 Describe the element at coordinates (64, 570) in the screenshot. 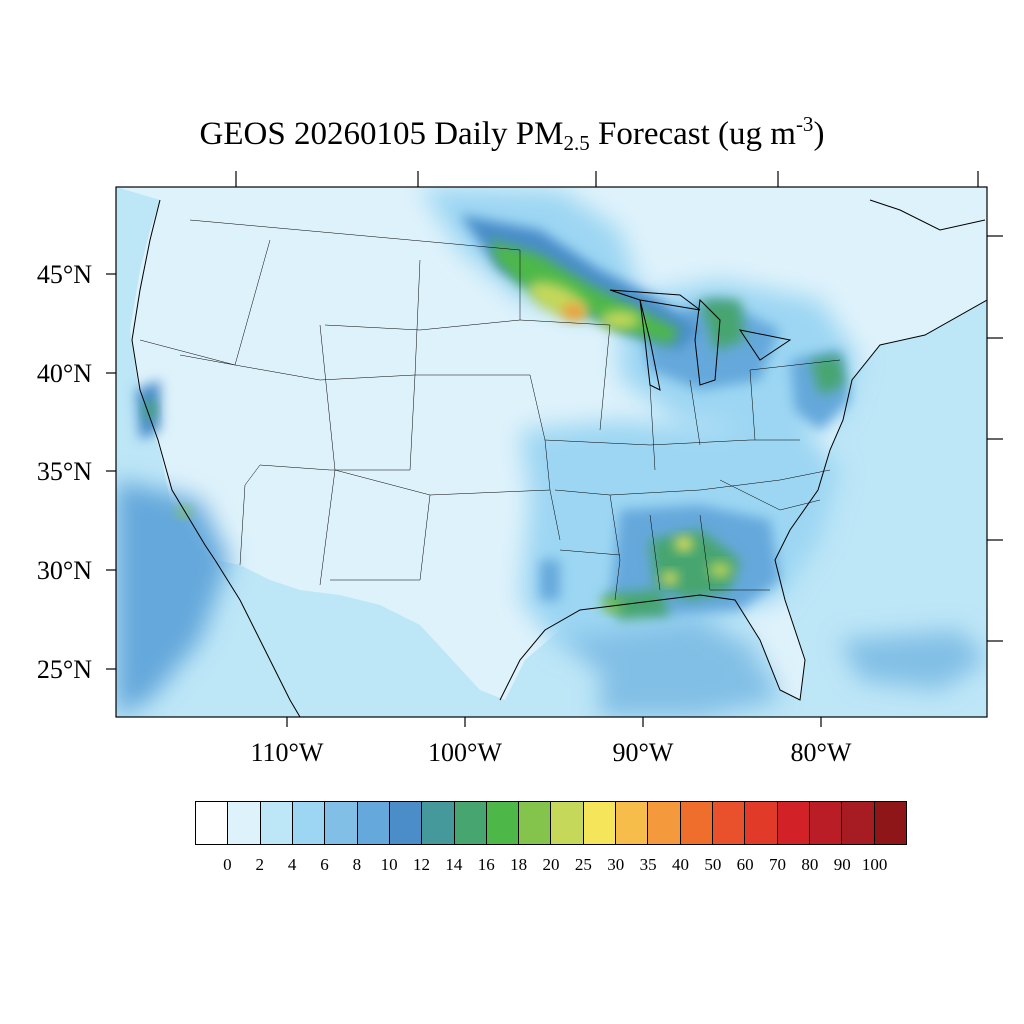

I see `lat-label-30n: 30°N` at that location.